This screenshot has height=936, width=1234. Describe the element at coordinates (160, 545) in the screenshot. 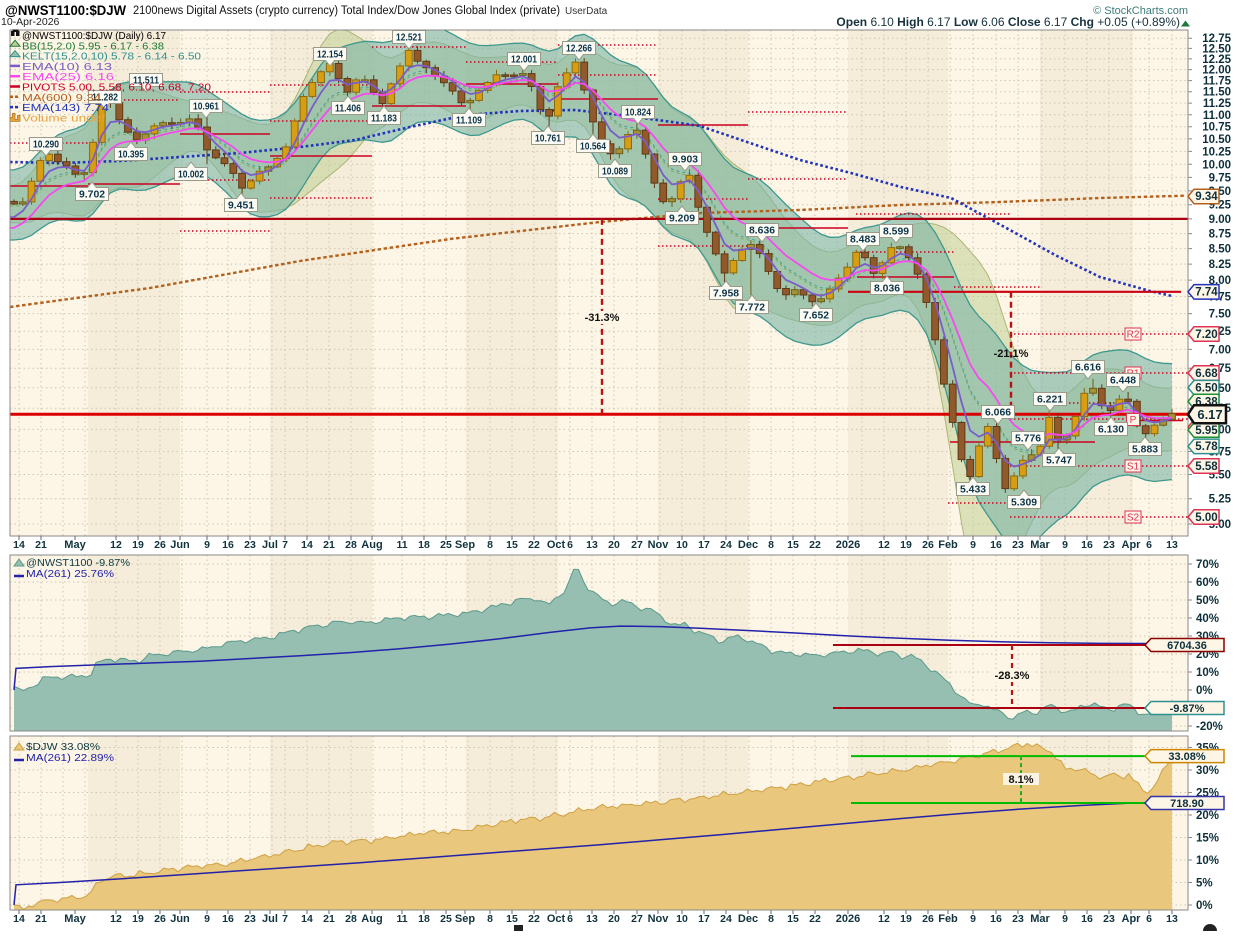

I see `svg-text: 26` at that location.